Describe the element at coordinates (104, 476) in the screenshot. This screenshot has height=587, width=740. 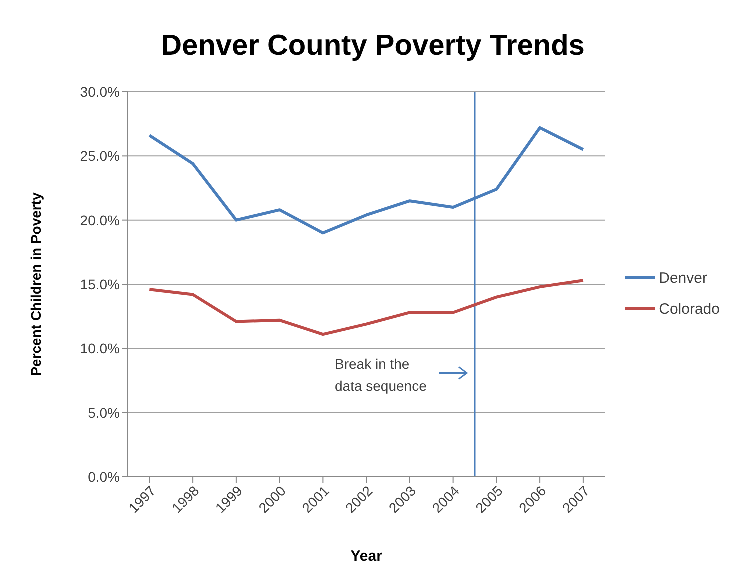
I see `y-tick-label: 0.0%` at that location.